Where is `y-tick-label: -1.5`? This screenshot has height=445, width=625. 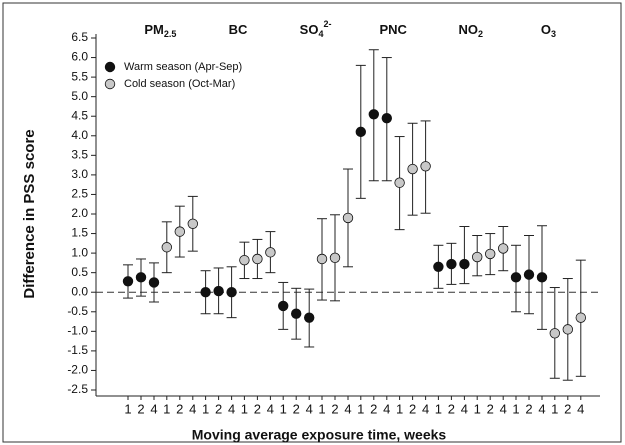 y-tick-label: -1.5 is located at coordinates (77, 350).